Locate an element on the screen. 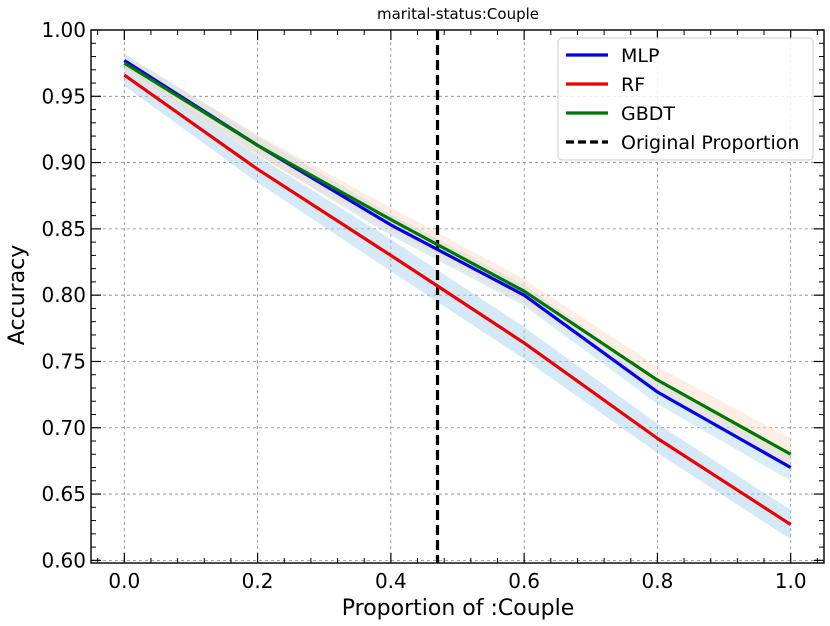 This screenshot has width=830, height=626. y-tick-label: 0.60 is located at coordinates (63, 560).